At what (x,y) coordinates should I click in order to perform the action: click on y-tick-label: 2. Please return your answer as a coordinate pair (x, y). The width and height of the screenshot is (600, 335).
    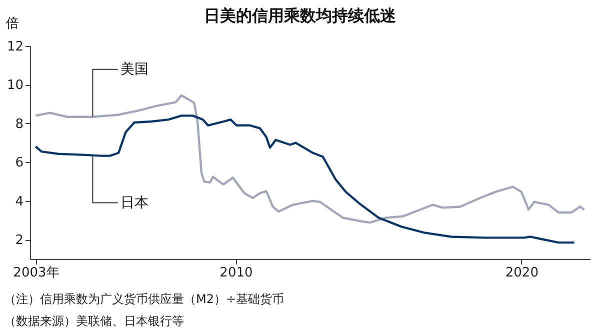
    Looking at the image, I should click on (19, 240).